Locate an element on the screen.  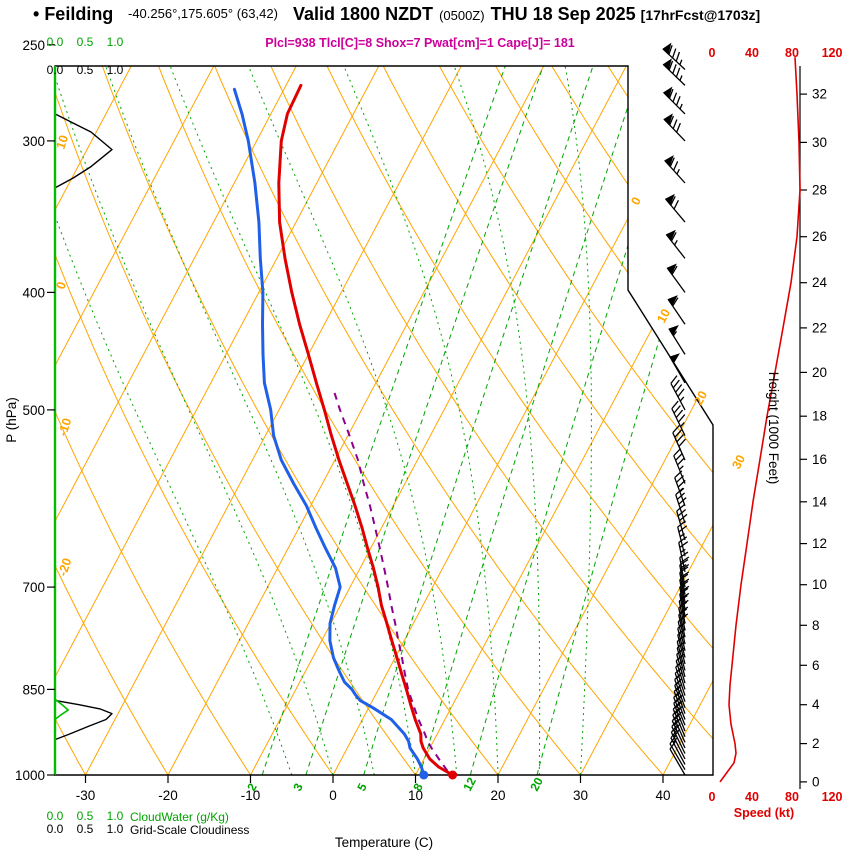
station-name: Feilding is located at coordinates (78, 14).